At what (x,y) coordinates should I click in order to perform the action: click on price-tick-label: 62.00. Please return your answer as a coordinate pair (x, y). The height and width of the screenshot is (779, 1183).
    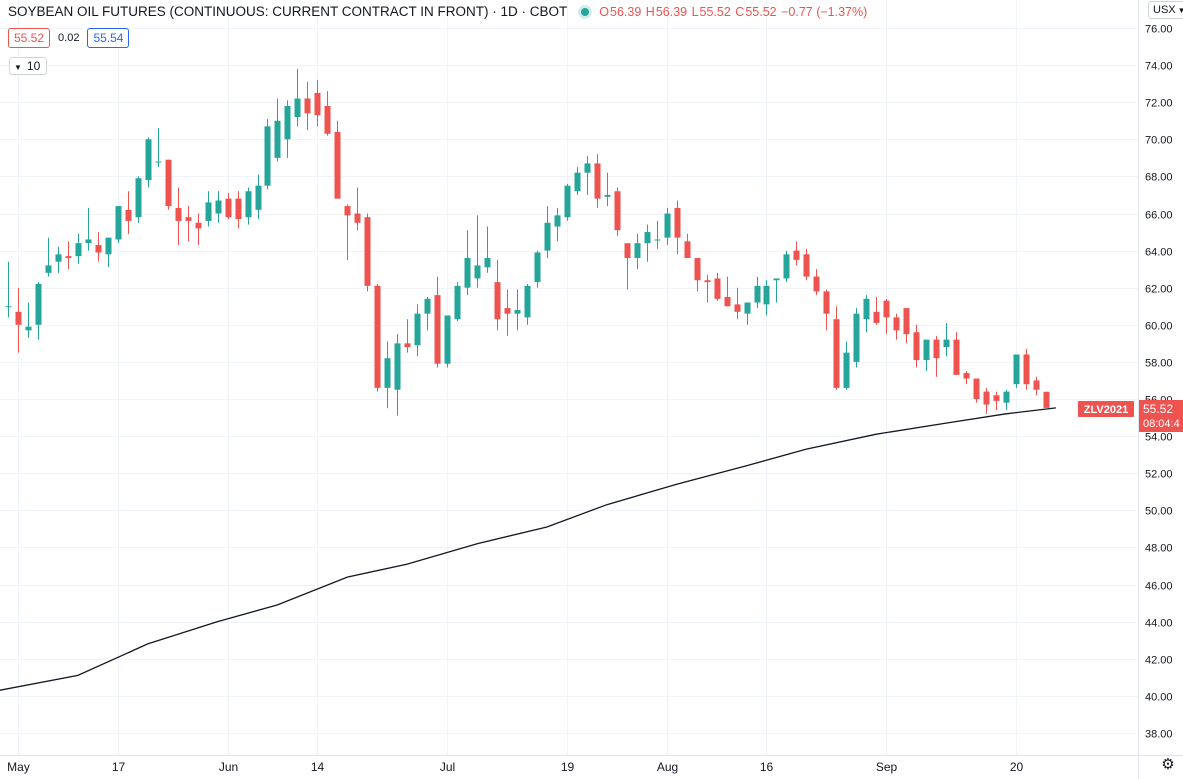
    Looking at the image, I should click on (1159, 290).